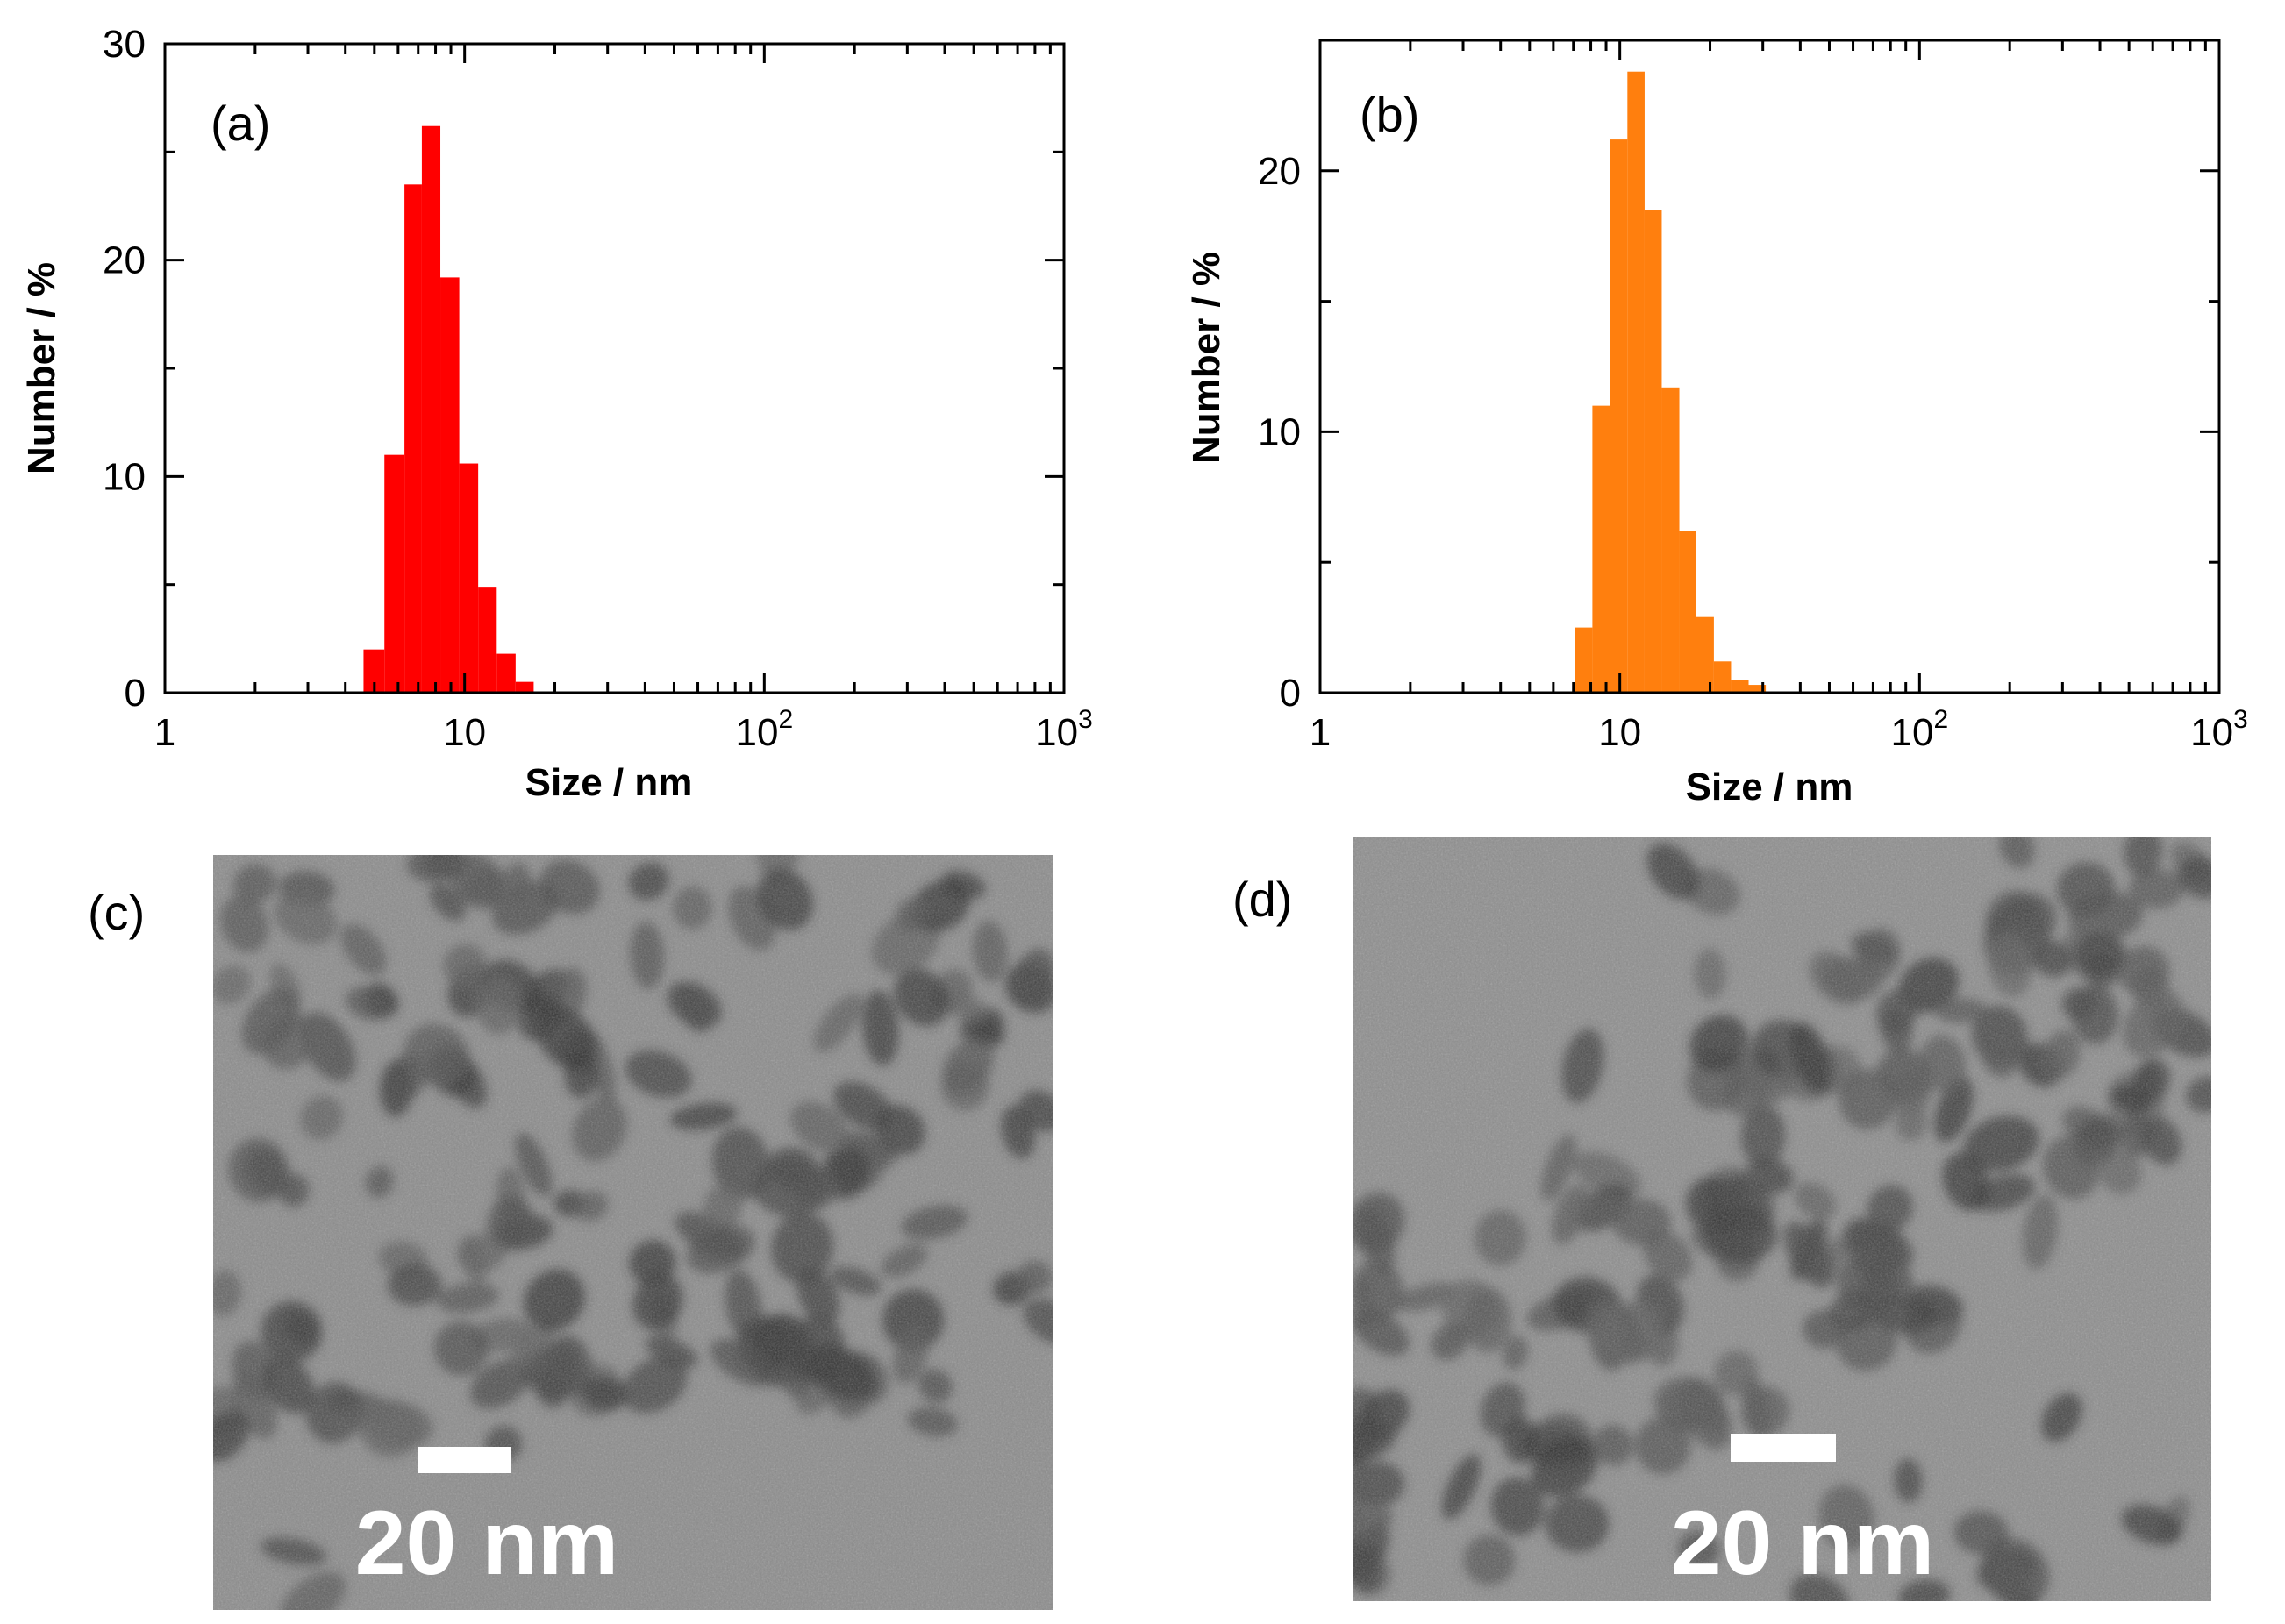 The width and height of the screenshot is (2285, 1624). Describe the element at coordinates (1671, 383) in the screenshot. I see `bars-b` at that location.